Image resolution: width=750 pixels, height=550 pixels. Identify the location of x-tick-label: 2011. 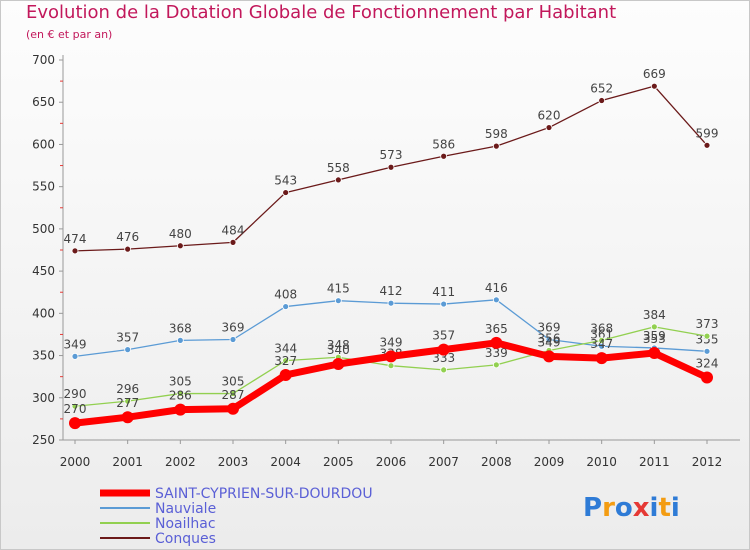
(654, 462).